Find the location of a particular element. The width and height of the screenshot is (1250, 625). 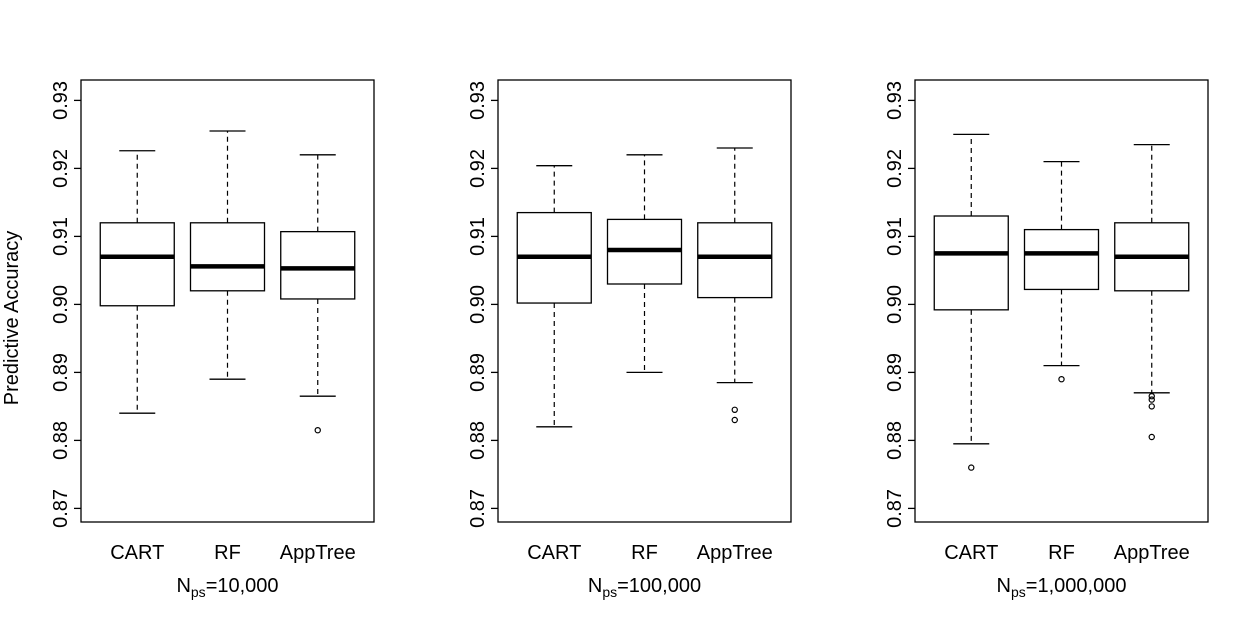

x-axis-title: Nps=1,000,000 is located at coordinates (1062, 587).